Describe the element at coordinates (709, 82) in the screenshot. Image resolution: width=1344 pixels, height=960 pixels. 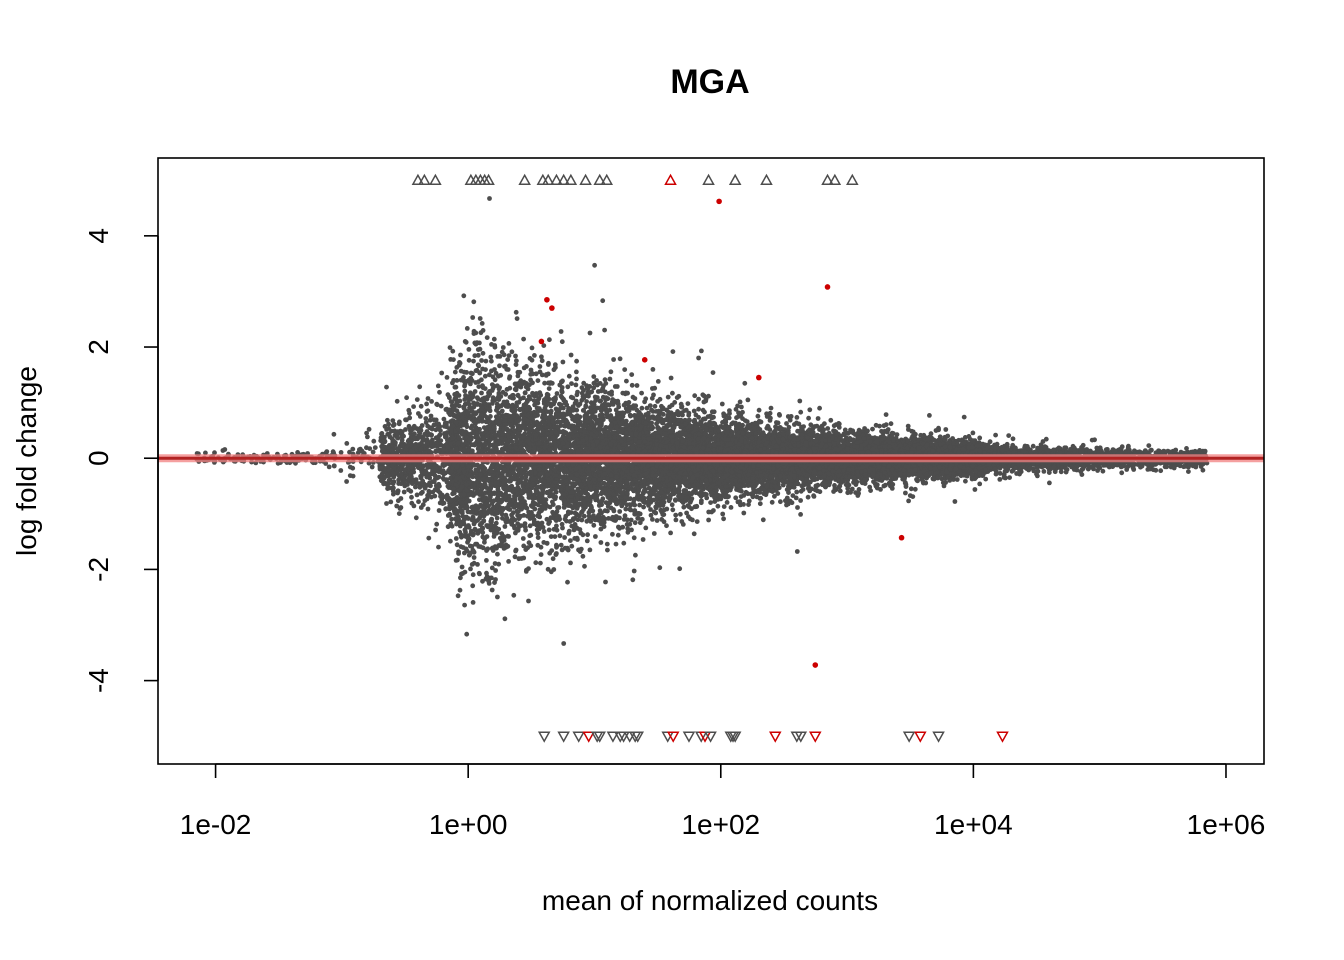
I see `chart-title: MGA` at that location.